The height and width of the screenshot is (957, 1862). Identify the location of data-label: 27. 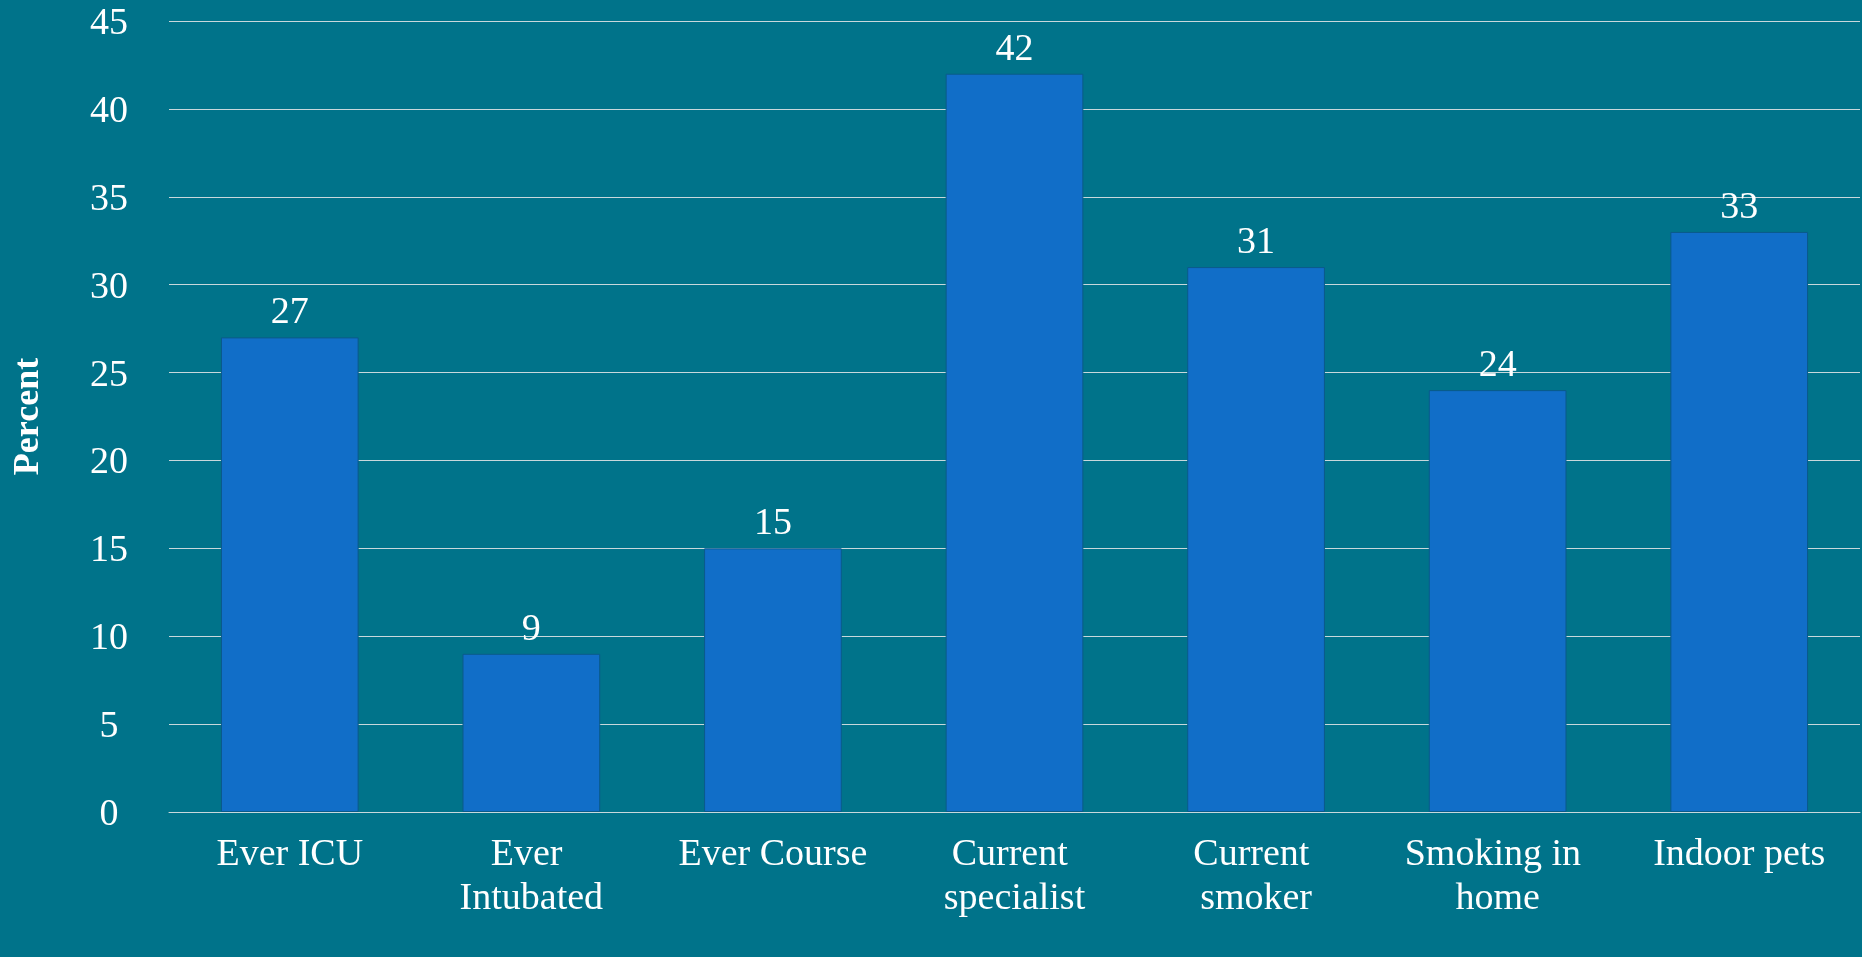
(289, 310).